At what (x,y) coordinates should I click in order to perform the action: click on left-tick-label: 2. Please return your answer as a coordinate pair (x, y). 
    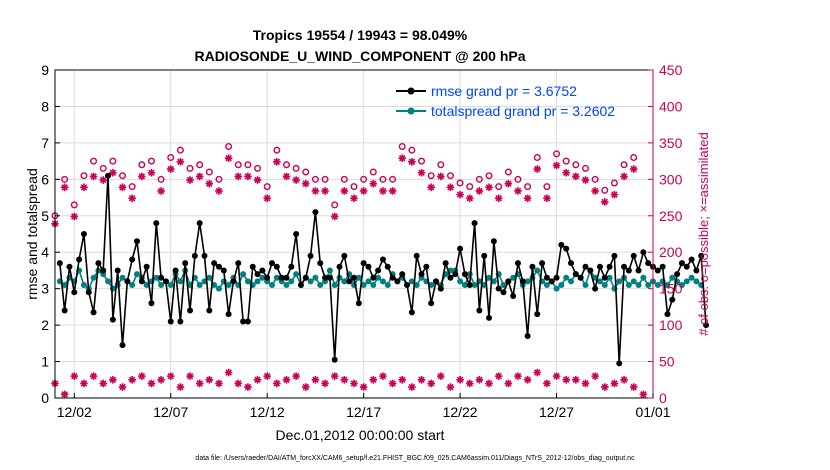
    Looking at the image, I should click on (45, 325).